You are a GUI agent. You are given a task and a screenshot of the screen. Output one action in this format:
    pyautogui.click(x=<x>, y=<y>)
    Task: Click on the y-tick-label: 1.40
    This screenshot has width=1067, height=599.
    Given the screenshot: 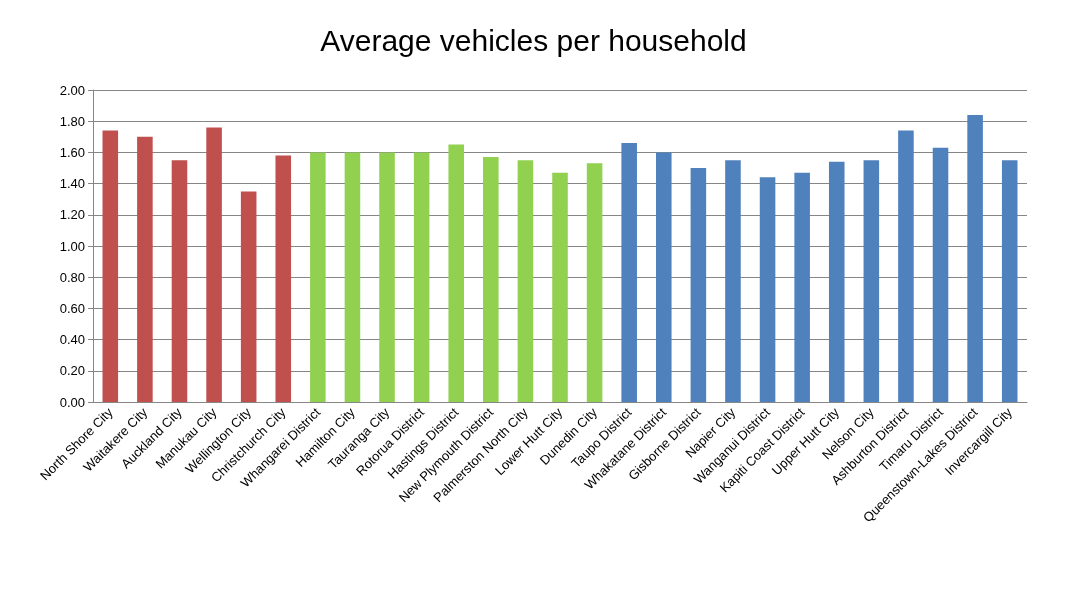 What is the action you would take?
    pyautogui.click(x=72, y=184)
    